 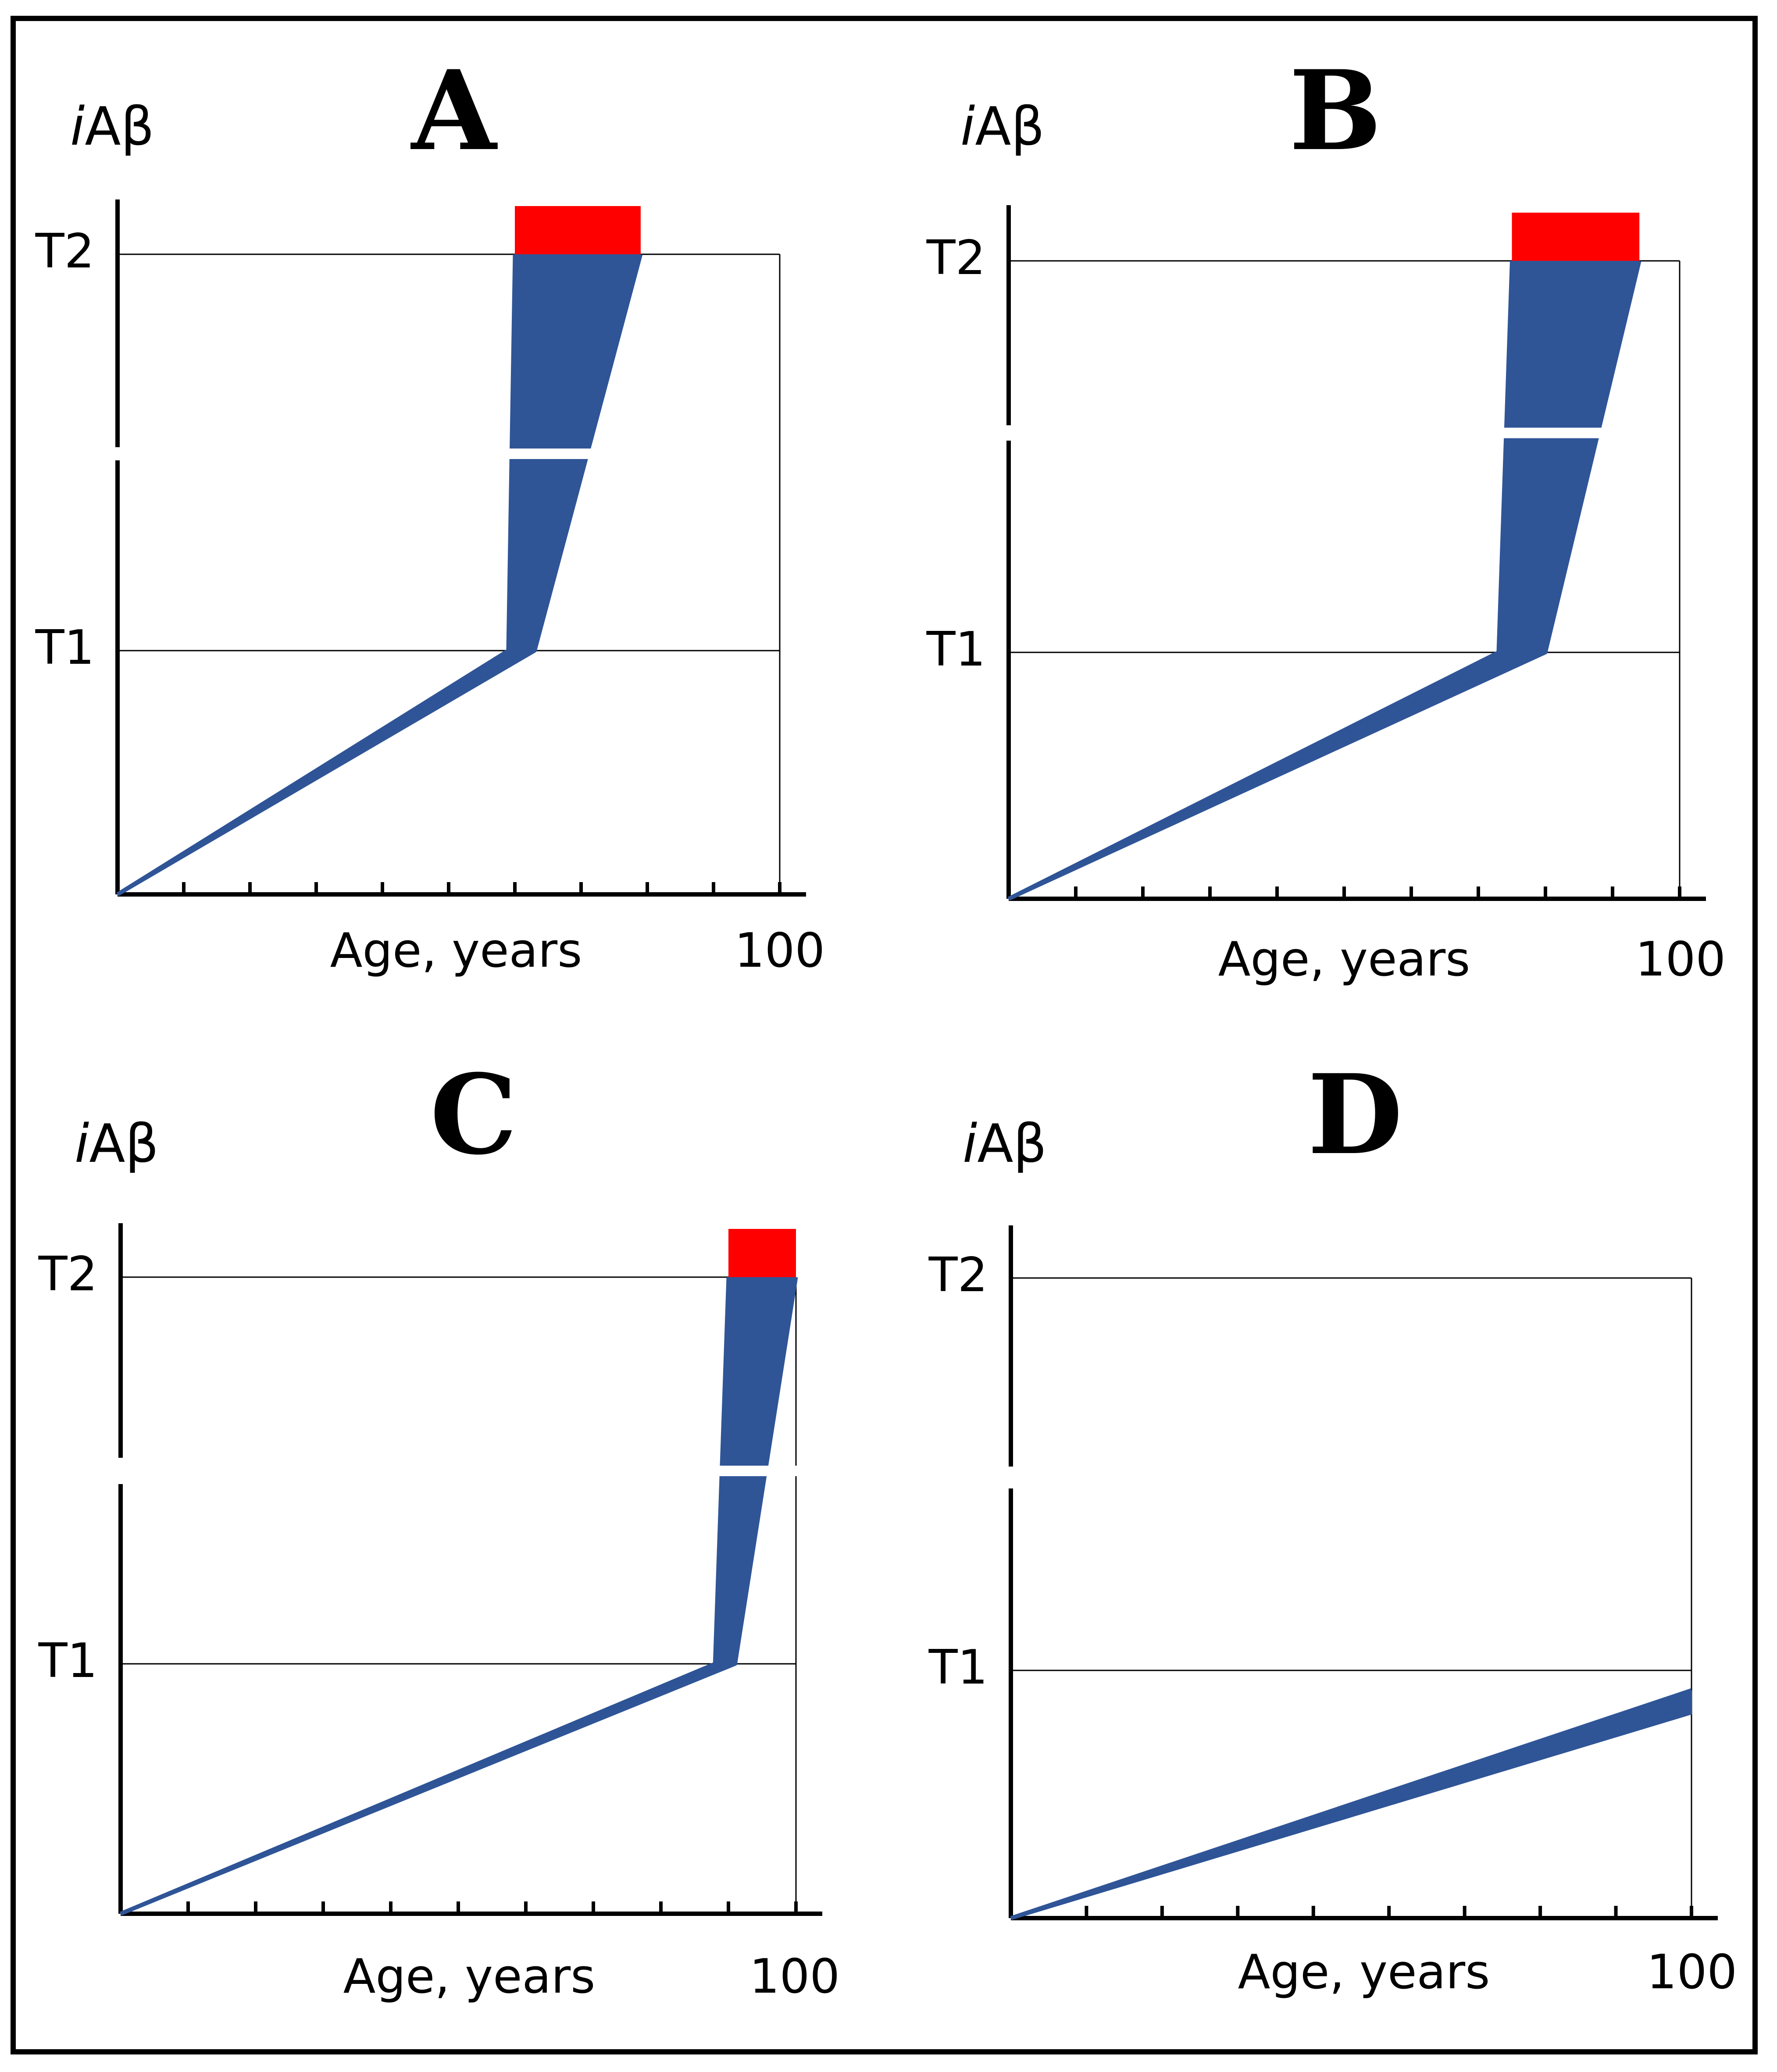 I want to click on panel-letter: C, so click(x=473, y=1114).